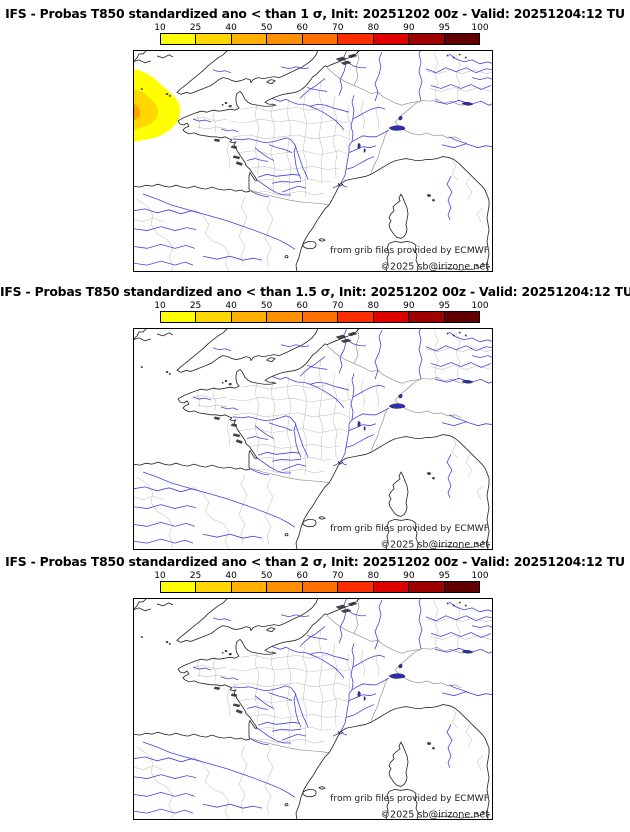  What do you see at coordinates (309, 523) in the screenshot?
I see `mallorca-coast` at bounding box center [309, 523].